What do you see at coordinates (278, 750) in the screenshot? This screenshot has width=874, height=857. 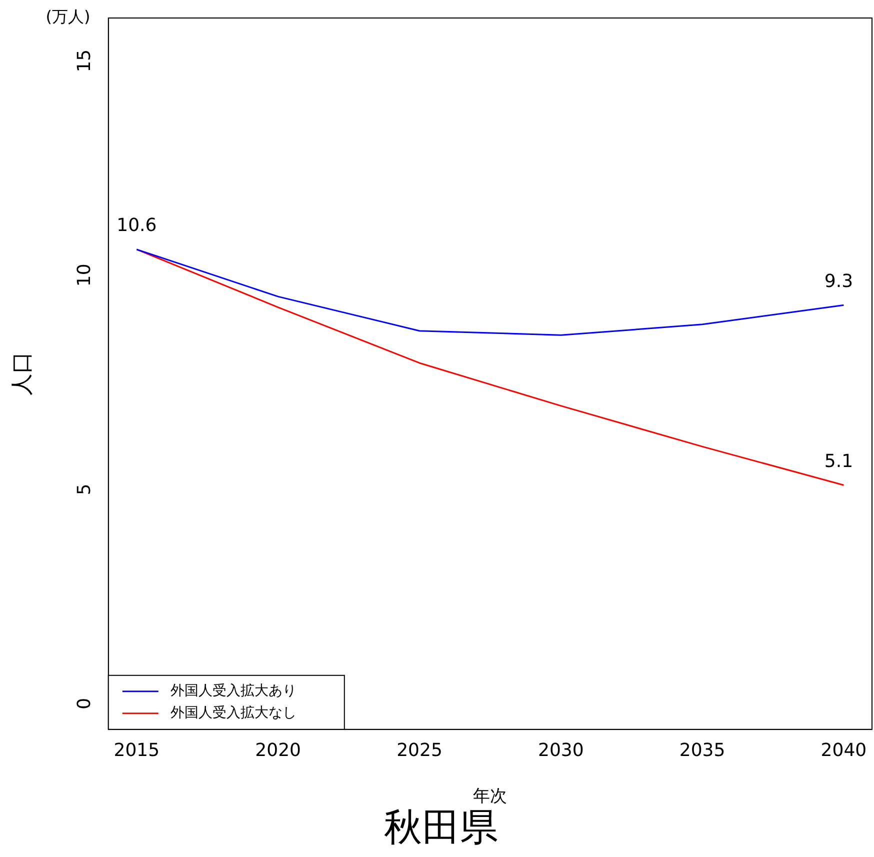 I see `x-tick-label: 2020` at bounding box center [278, 750].